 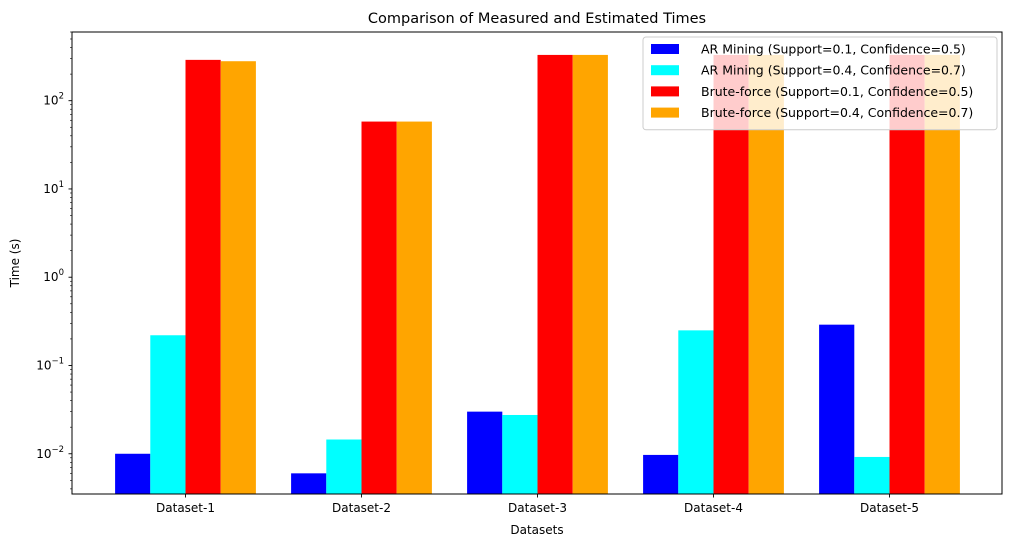 What do you see at coordinates (833, 70) in the screenshot?
I see `legend-entry-label: AR Mining (Support=0.4, Confidence=0.7)` at bounding box center [833, 70].